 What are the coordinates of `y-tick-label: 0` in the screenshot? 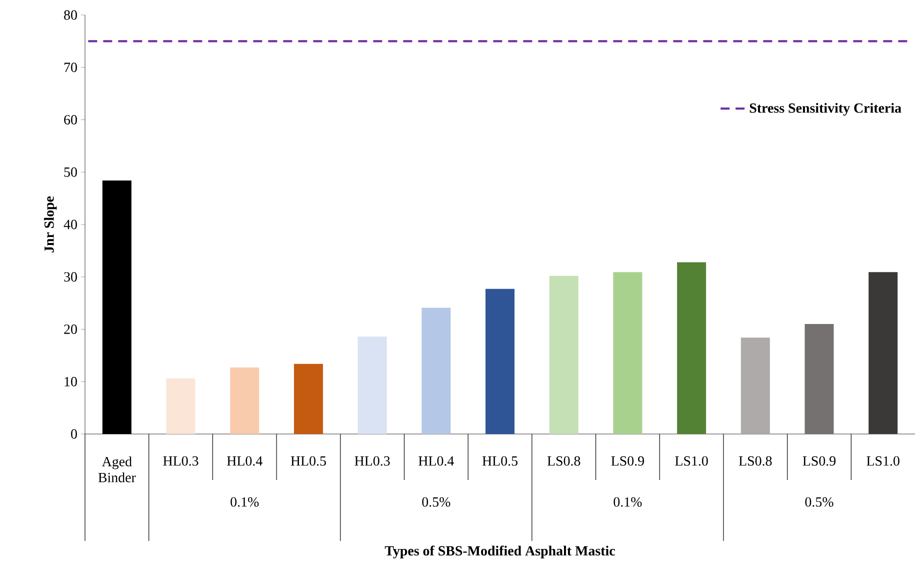 It's located at (74, 434).